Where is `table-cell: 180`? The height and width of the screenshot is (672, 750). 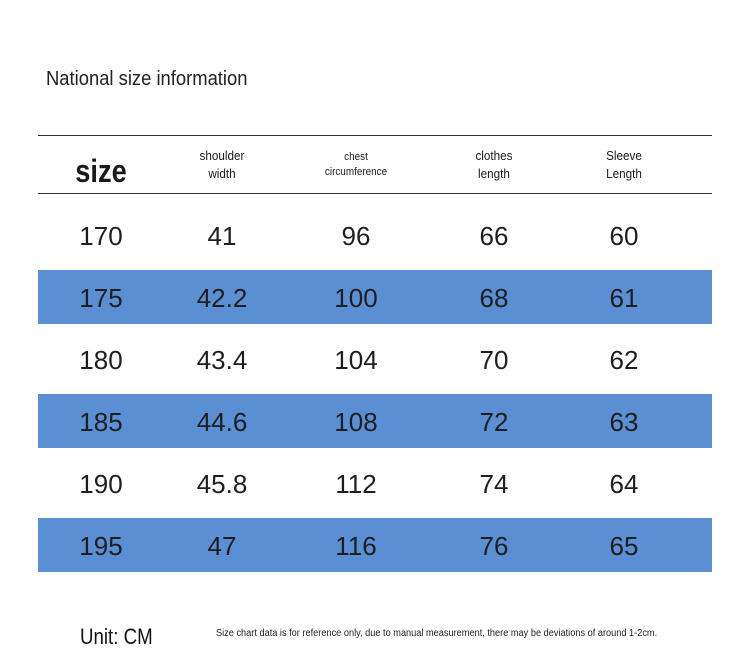 table-cell: 180 is located at coordinates (101, 360).